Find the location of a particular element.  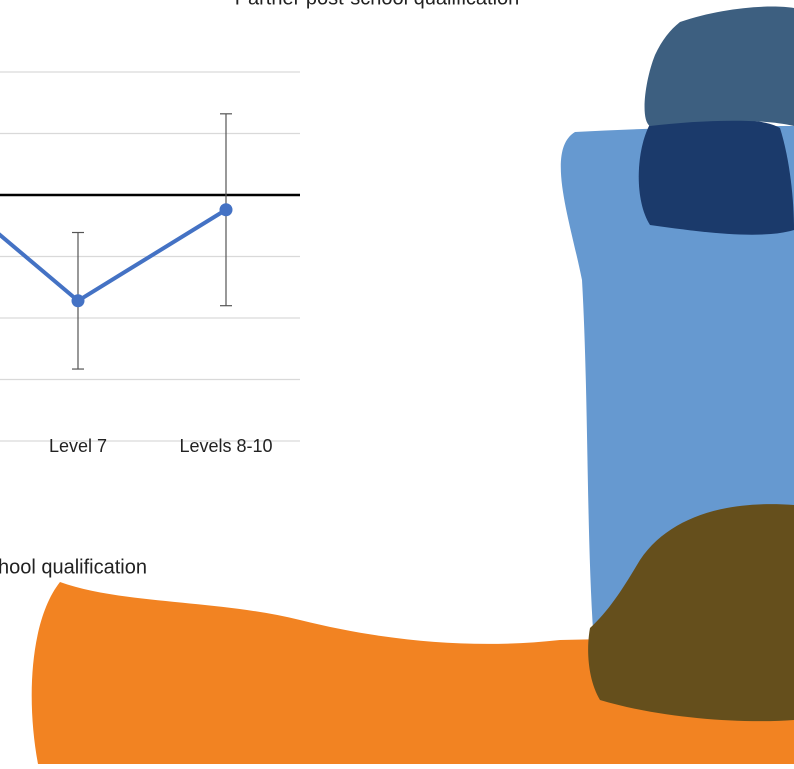

x-tick-label: Level 7 is located at coordinates (78, 446).